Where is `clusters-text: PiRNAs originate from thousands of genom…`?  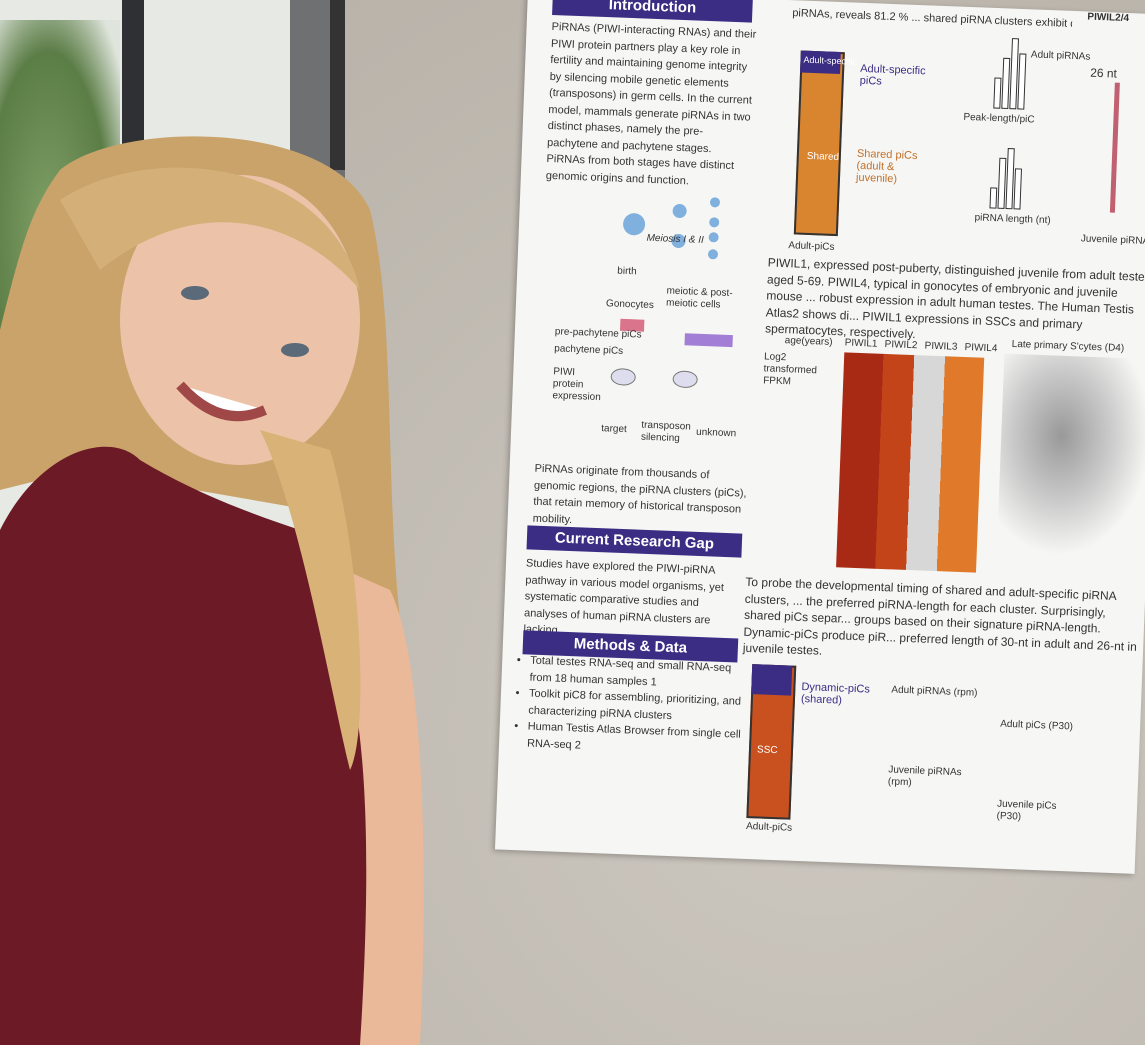 clusters-text: PiRNAs originate from thousands of genom… is located at coordinates (639, 494).